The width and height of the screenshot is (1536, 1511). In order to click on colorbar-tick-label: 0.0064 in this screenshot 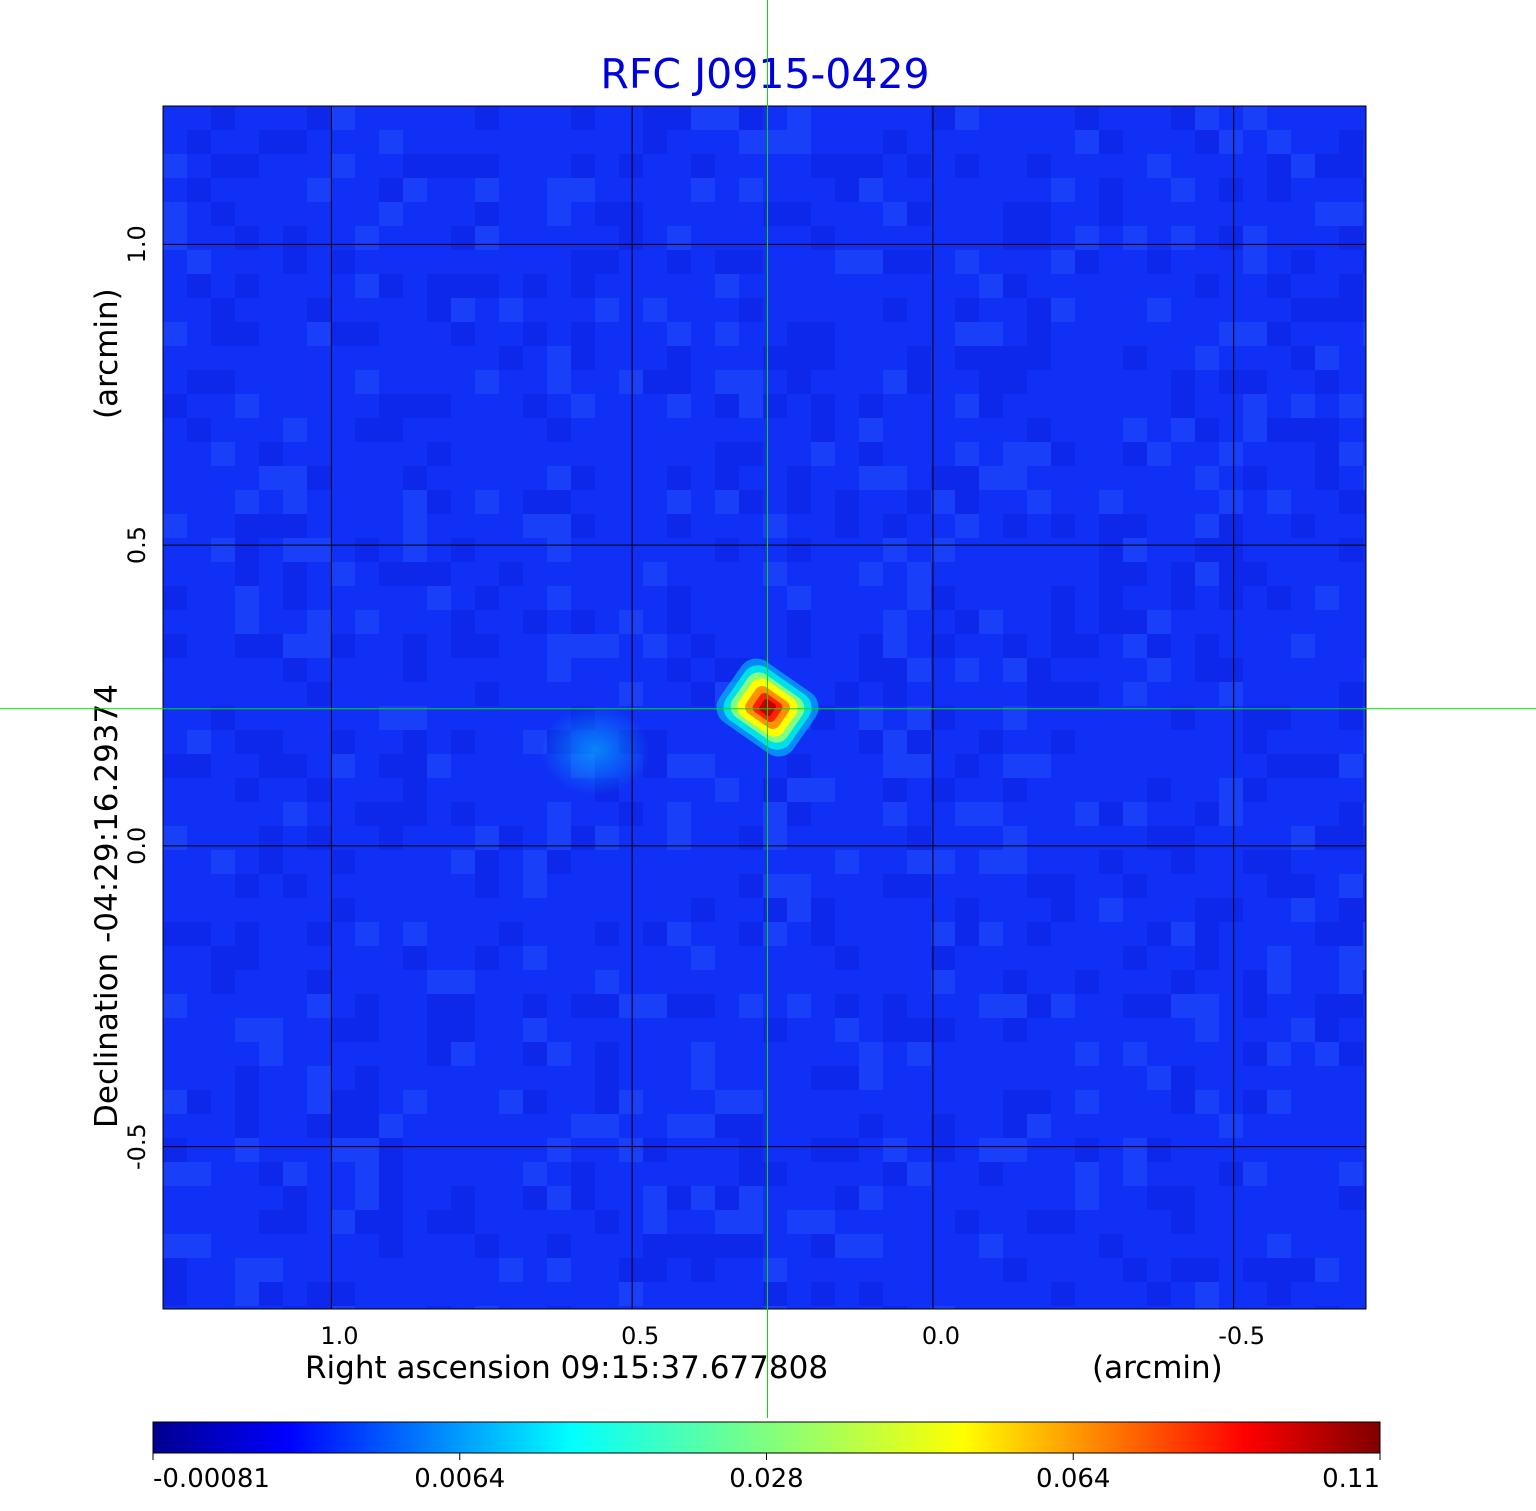, I will do `click(459, 1479)`.